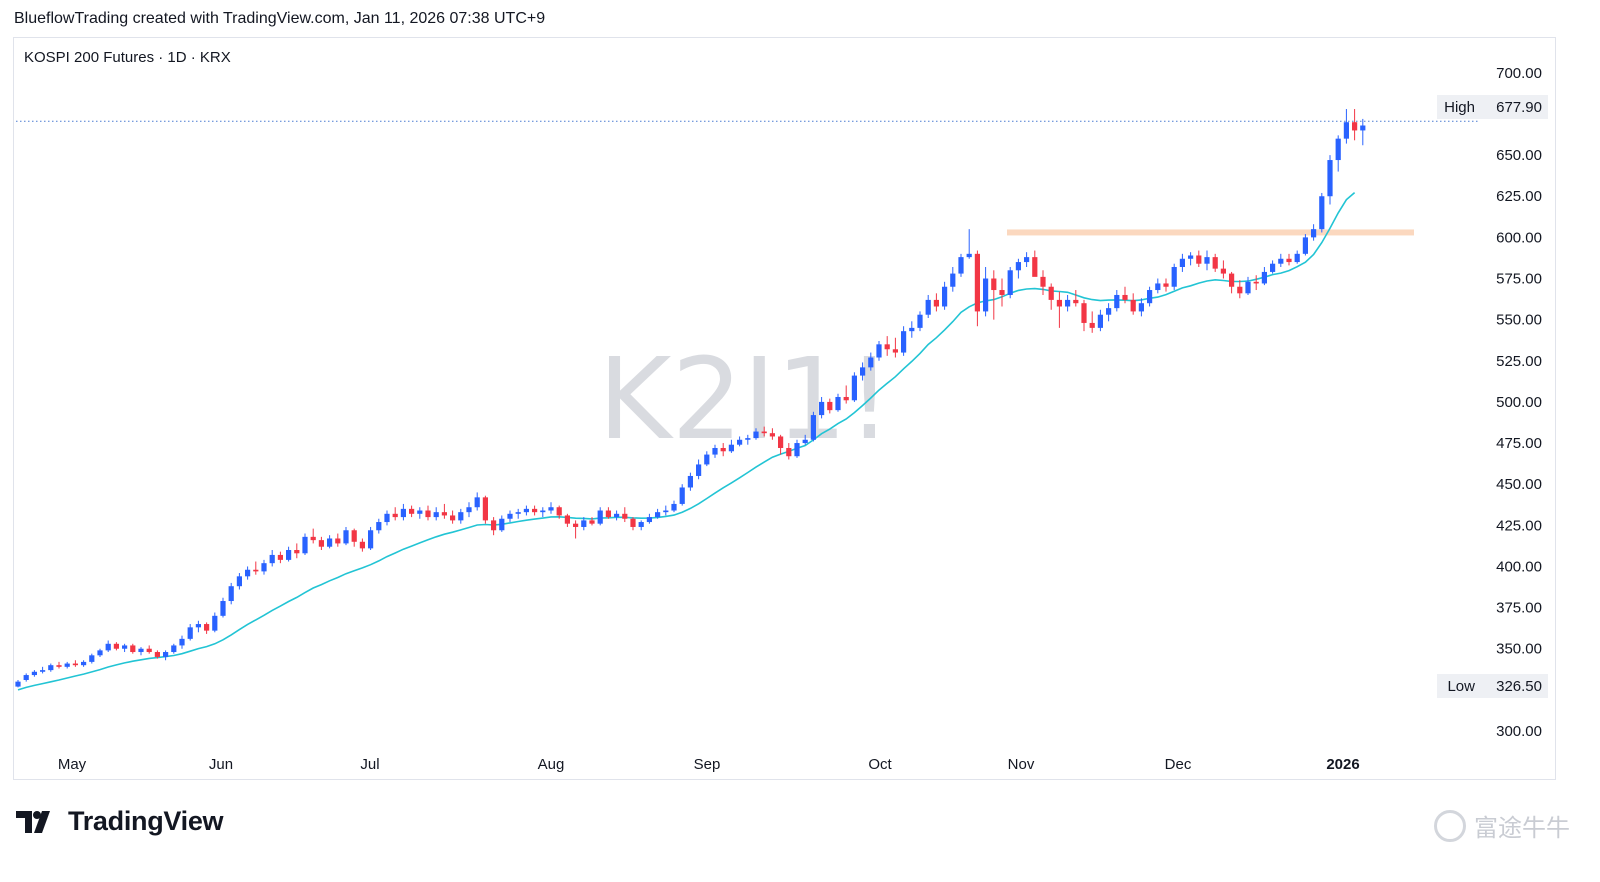  I want to click on tradingview-logo-icon, so click(33, 821).